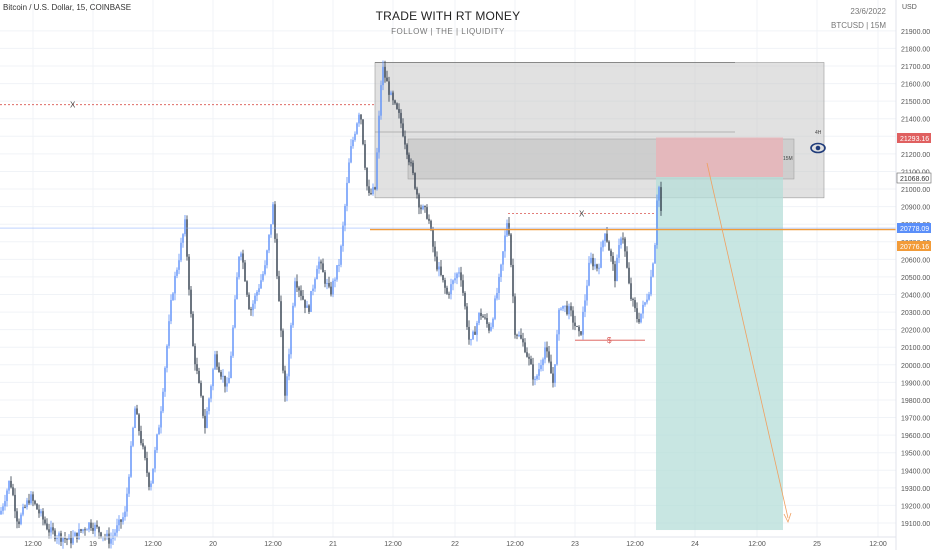 Image resolution: width=932 pixels, height=550 pixels. Describe the element at coordinates (818, 133) in the screenshot. I see `tf-4h-label: 4H` at that location.